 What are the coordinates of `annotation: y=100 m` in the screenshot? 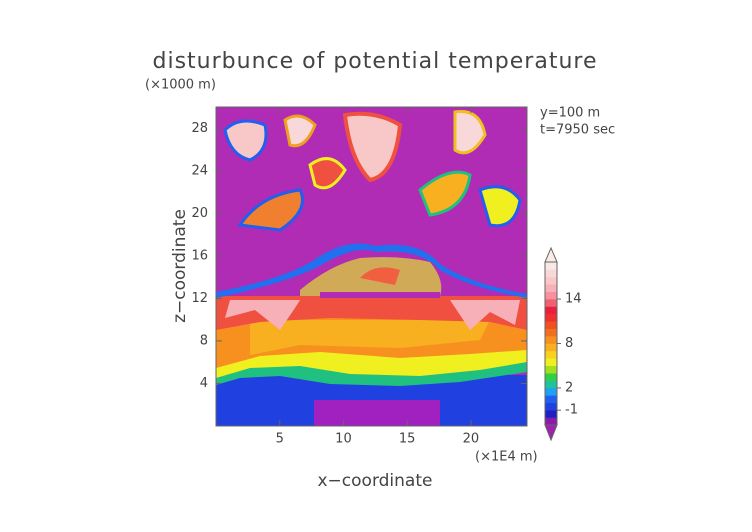 It's located at (570, 113).